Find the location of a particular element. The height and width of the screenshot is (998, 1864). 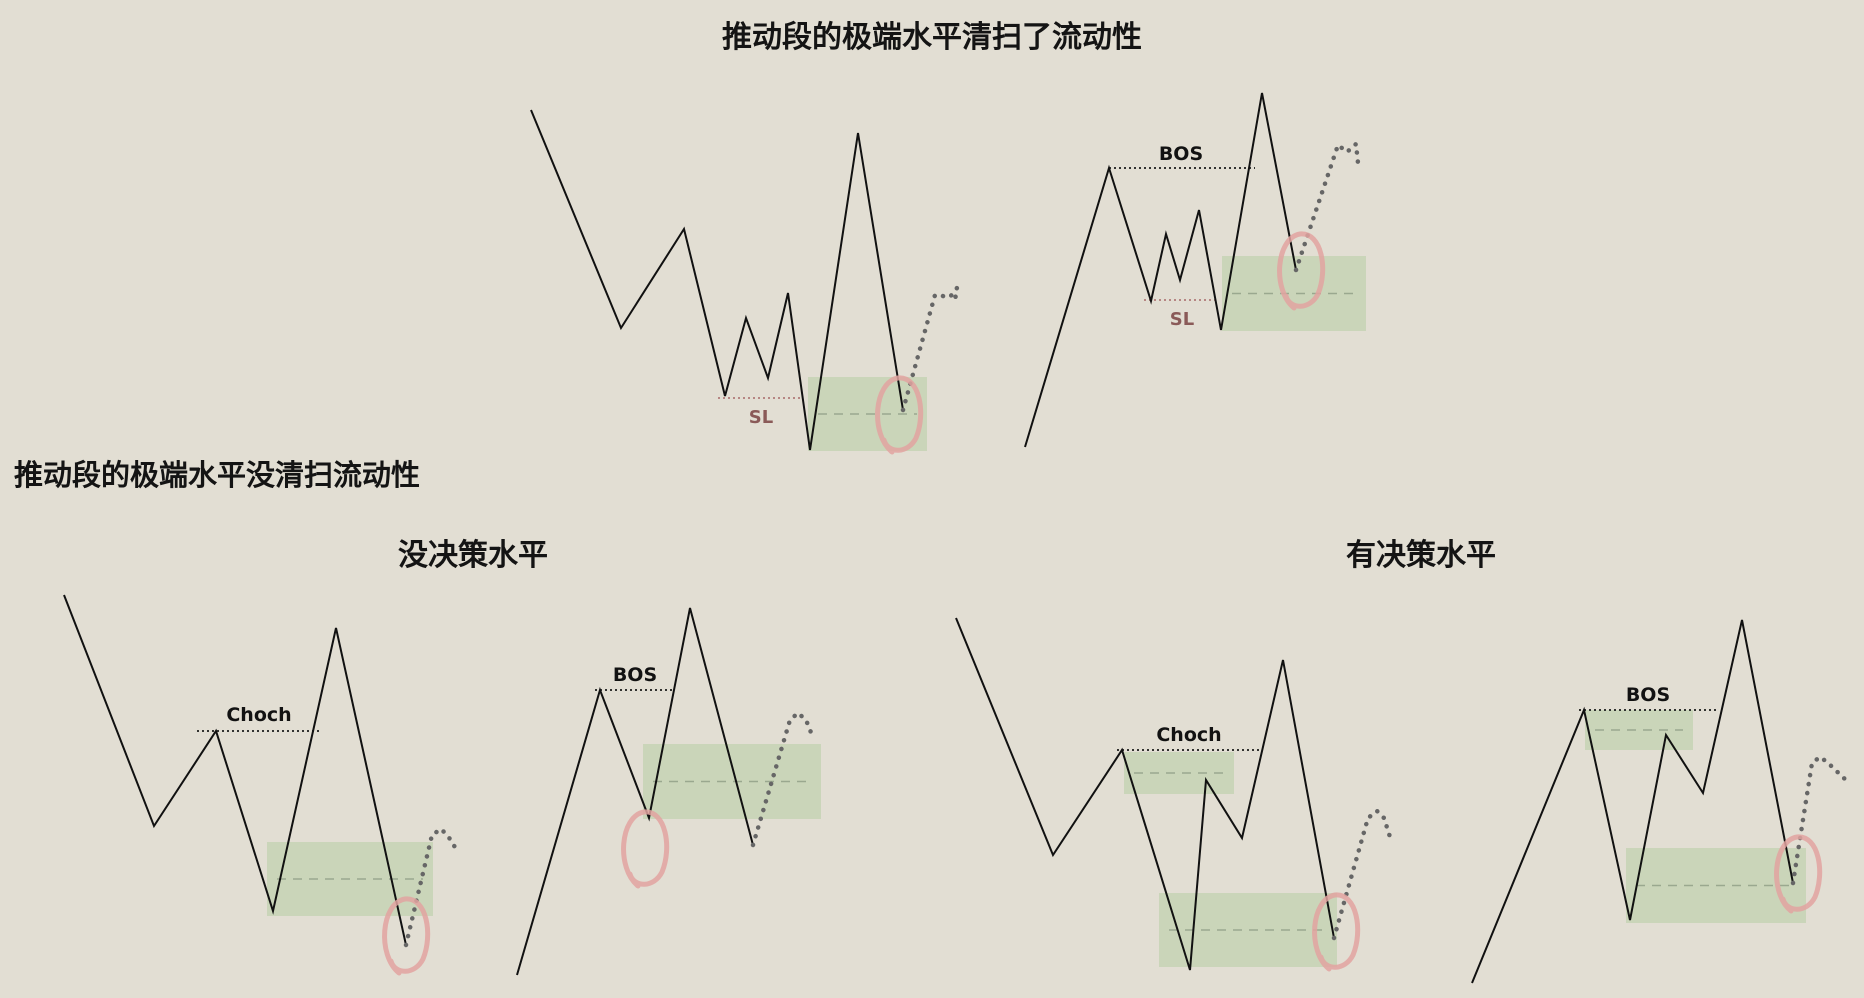

title-liquidity-swept: 推动段的极端水平清扫了流动性 is located at coordinates (932, 37).